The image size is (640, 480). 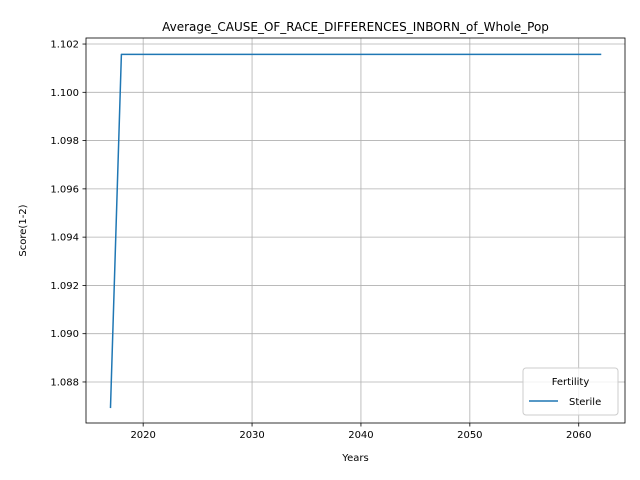 What do you see at coordinates (64, 334) in the screenshot?
I see `y-tick-label: 1.090` at bounding box center [64, 334].